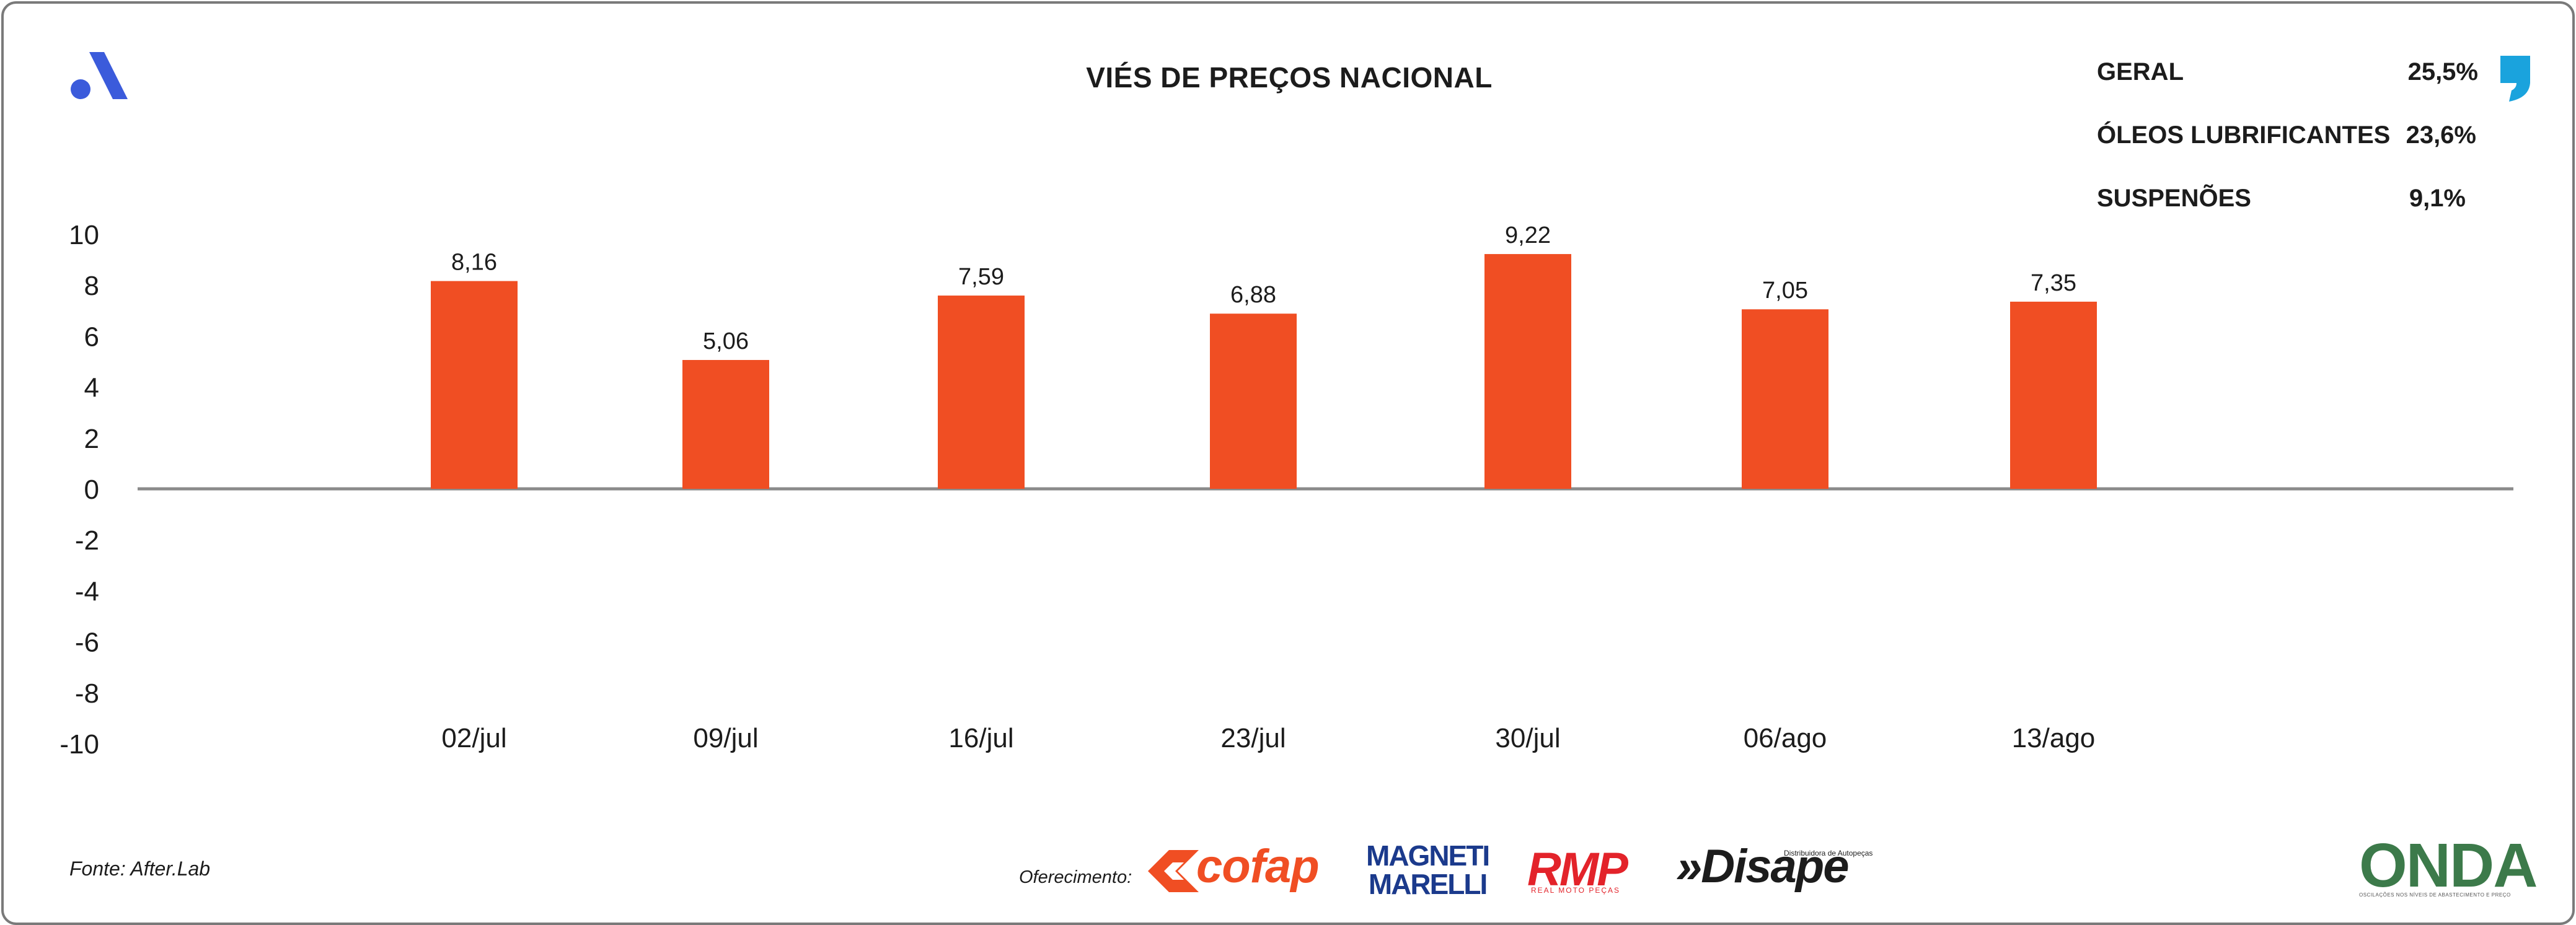  What do you see at coordinates (2053, 395) in the screenshot?
I see `bar-13-ago` at bounding box center [2053, 395].